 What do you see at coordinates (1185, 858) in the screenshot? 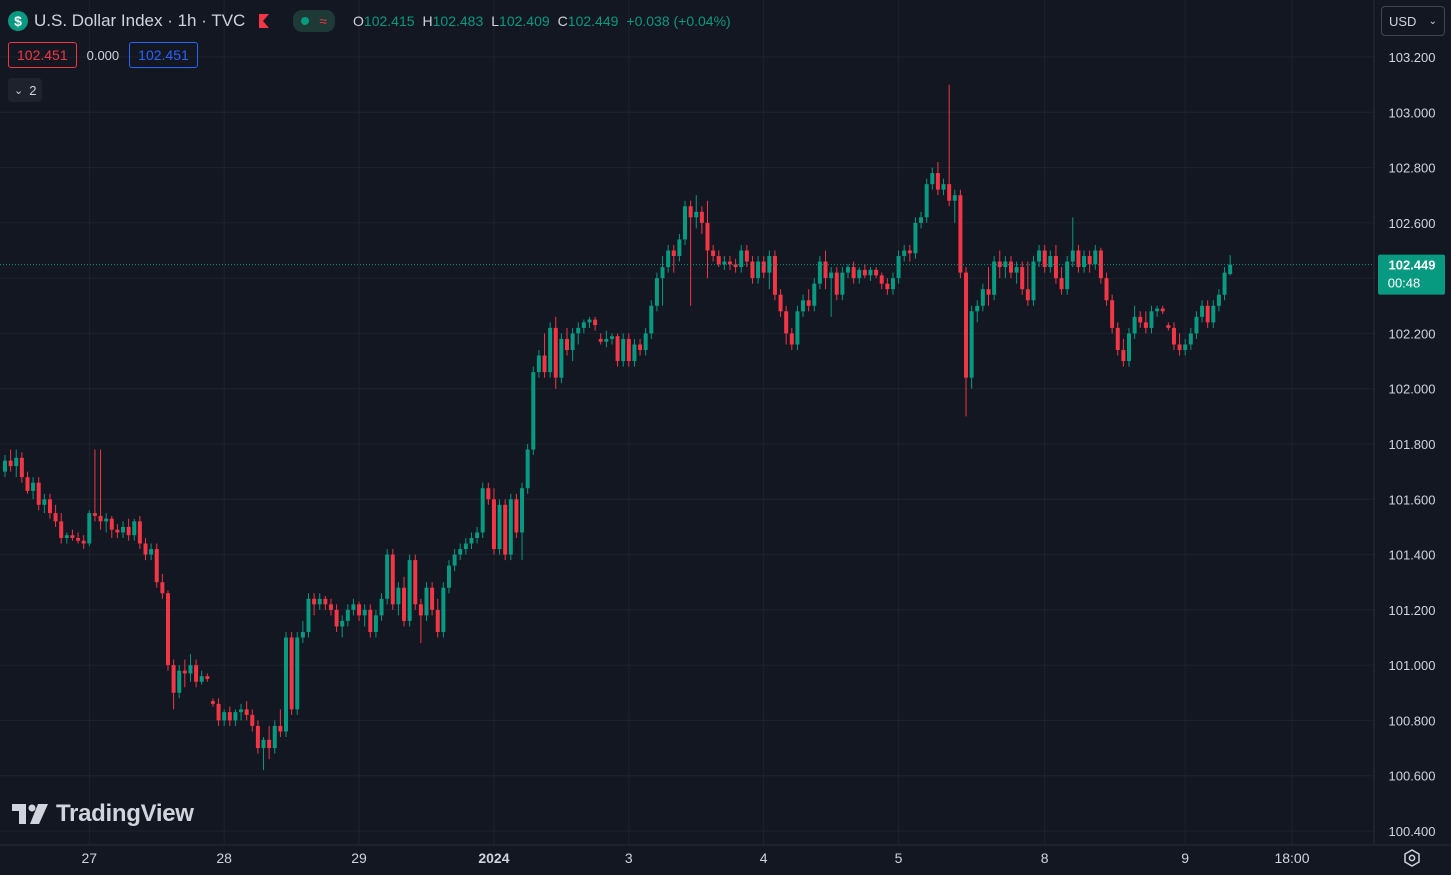
I see `time-tick-label: 9` at bounding box center [1185, 858].